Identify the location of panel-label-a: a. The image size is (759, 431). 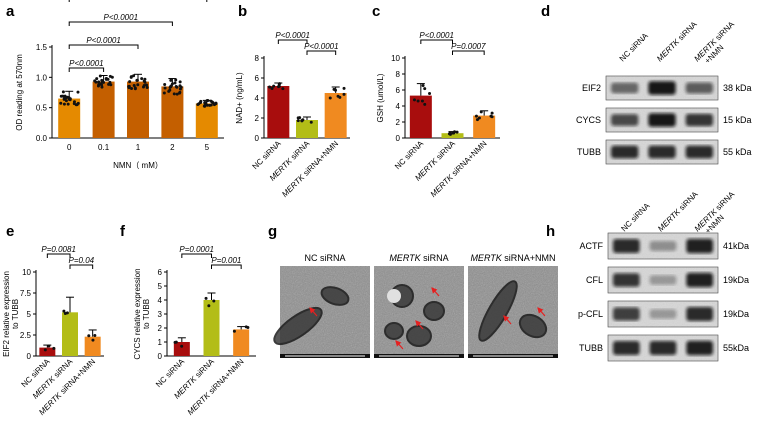
(10, 11).